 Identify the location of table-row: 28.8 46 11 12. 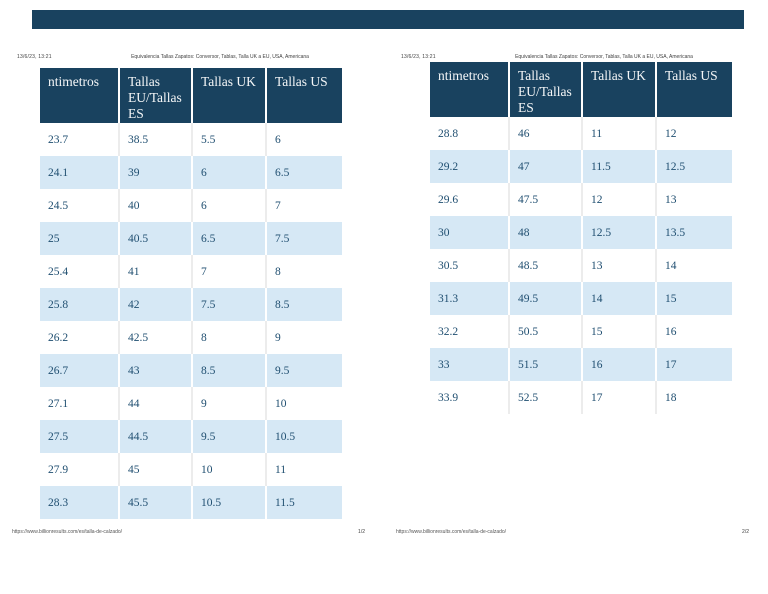
(581, 133).